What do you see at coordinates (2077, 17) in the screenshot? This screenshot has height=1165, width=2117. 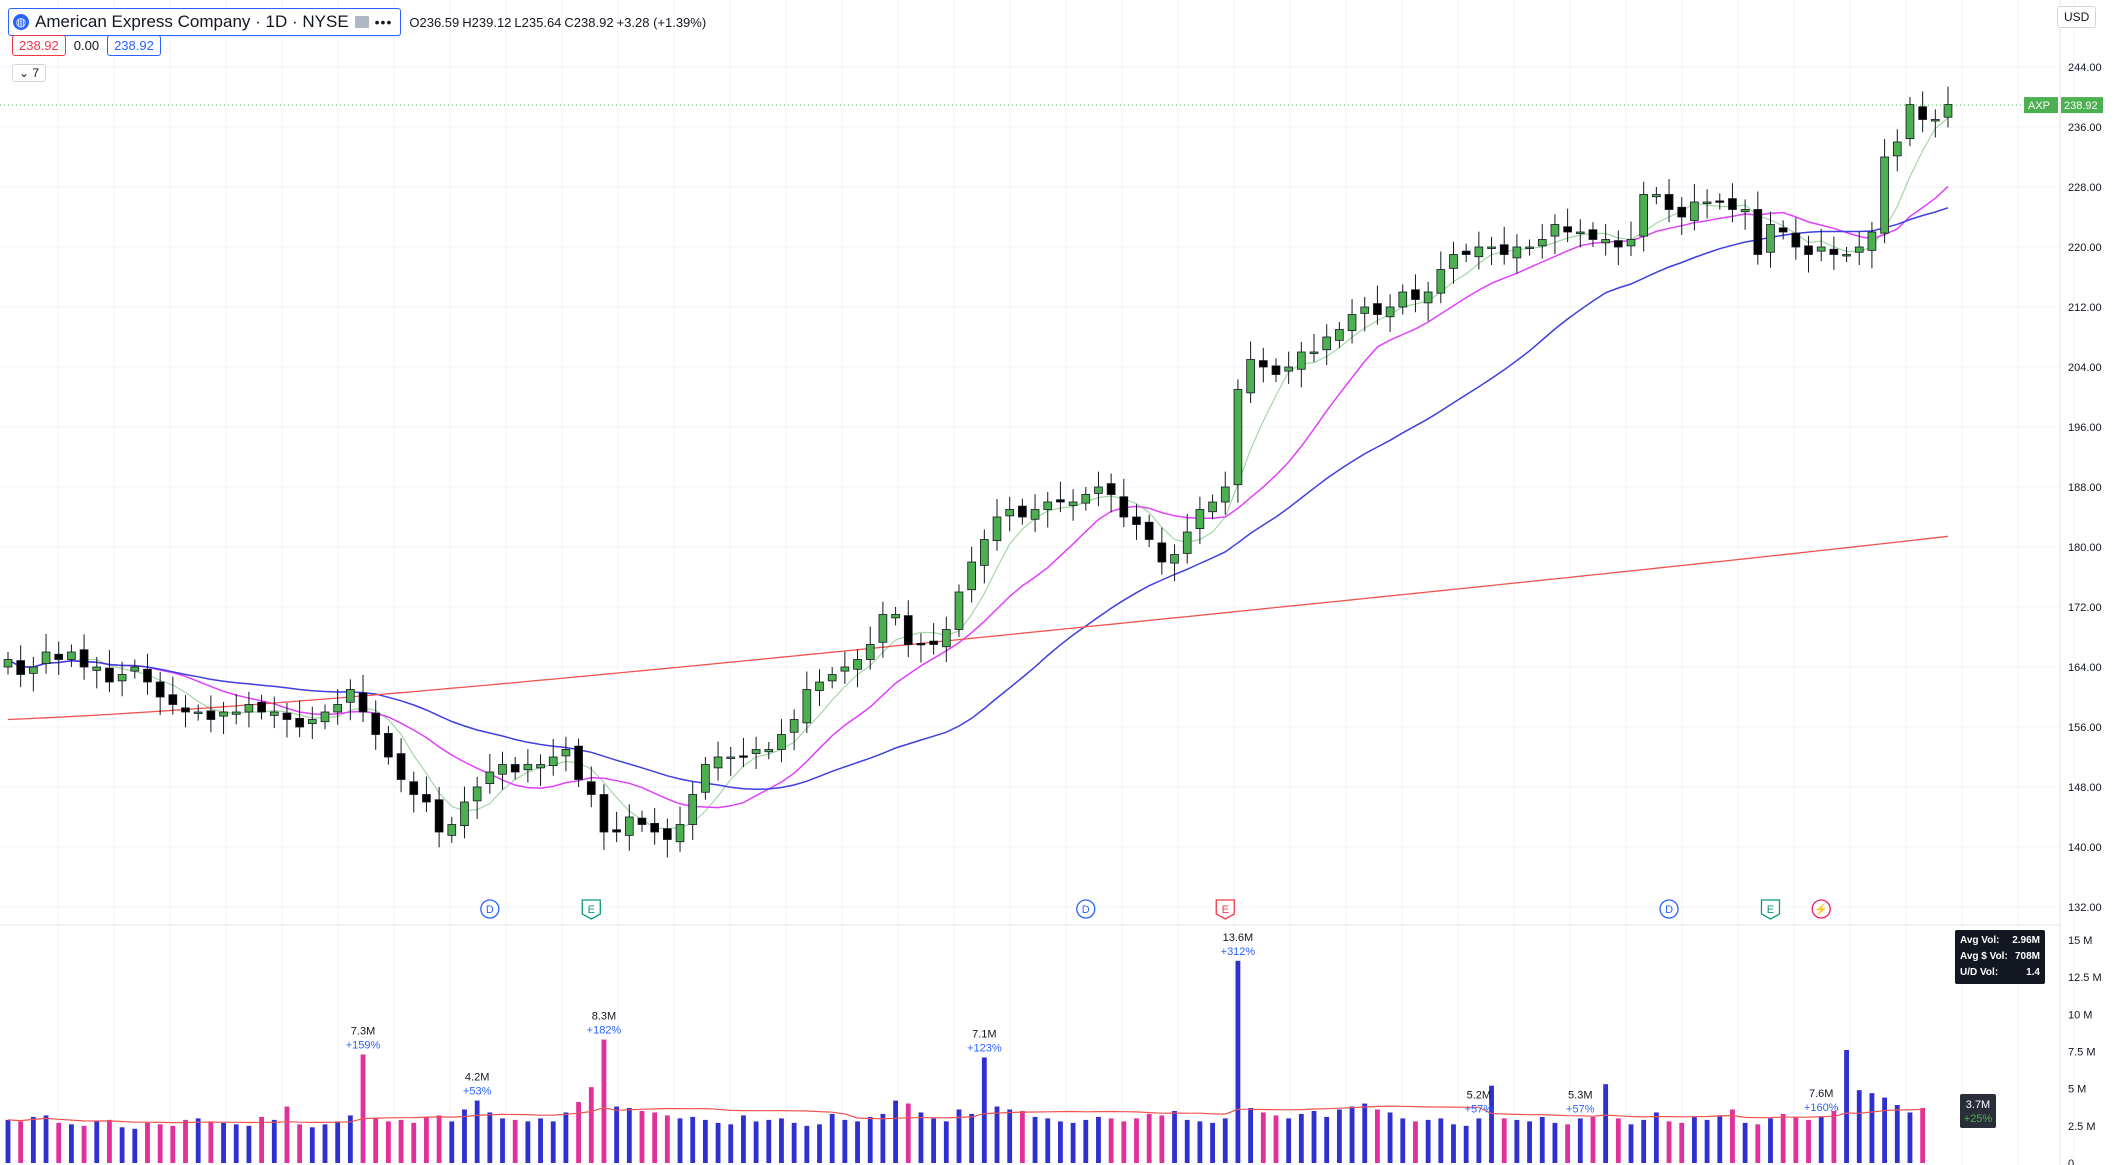 I see `currency-button: USD` at bounding box center [2077, 17].